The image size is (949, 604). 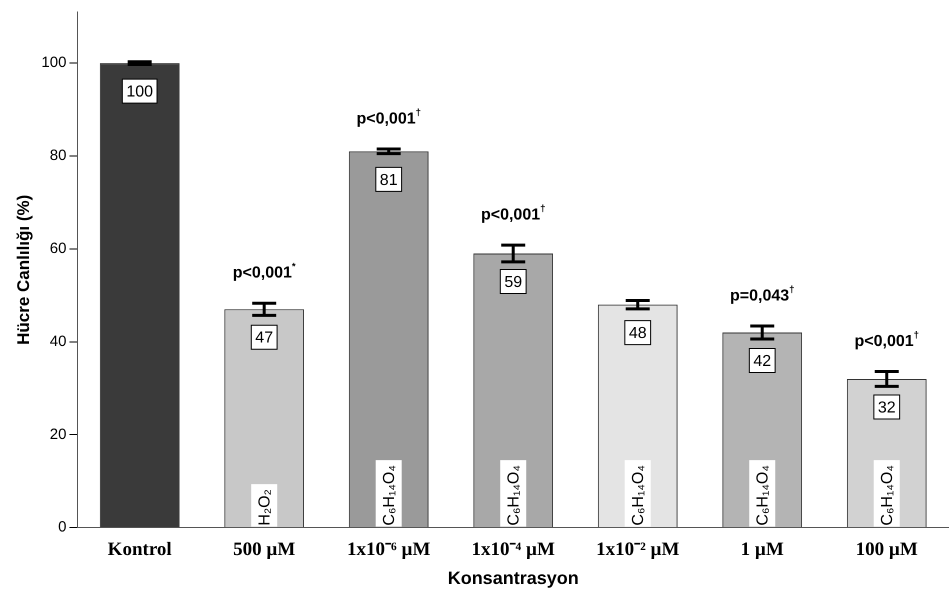 What do you see at coordinates (53, 63) in the screenshot?
I see `y-tick-label: 100` at bounding box center [53, 63].